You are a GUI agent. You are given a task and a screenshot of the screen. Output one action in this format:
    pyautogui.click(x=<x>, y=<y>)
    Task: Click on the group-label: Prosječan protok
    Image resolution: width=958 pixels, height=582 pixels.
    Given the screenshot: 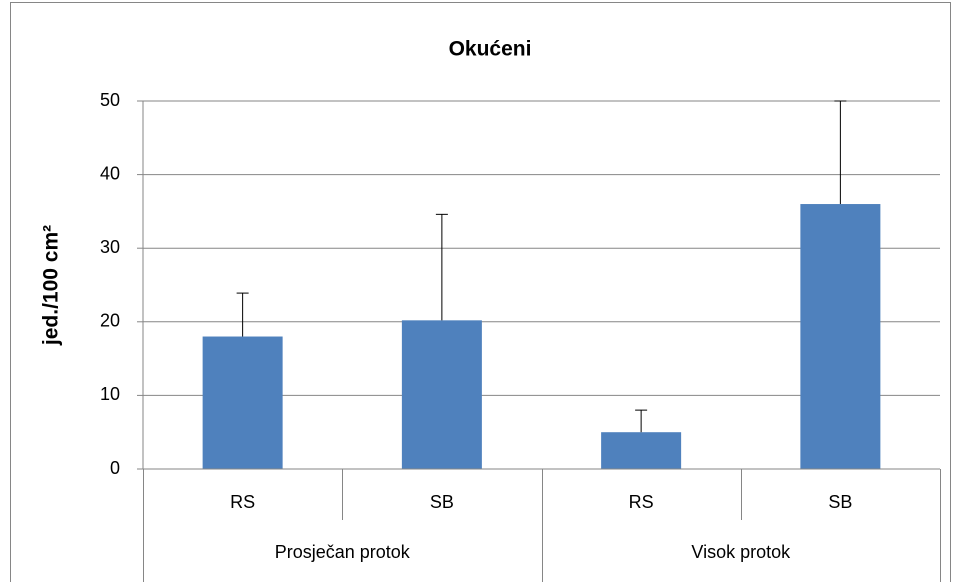 What is the action you would take?
    pyautogui.click(x=343, y=552)
    